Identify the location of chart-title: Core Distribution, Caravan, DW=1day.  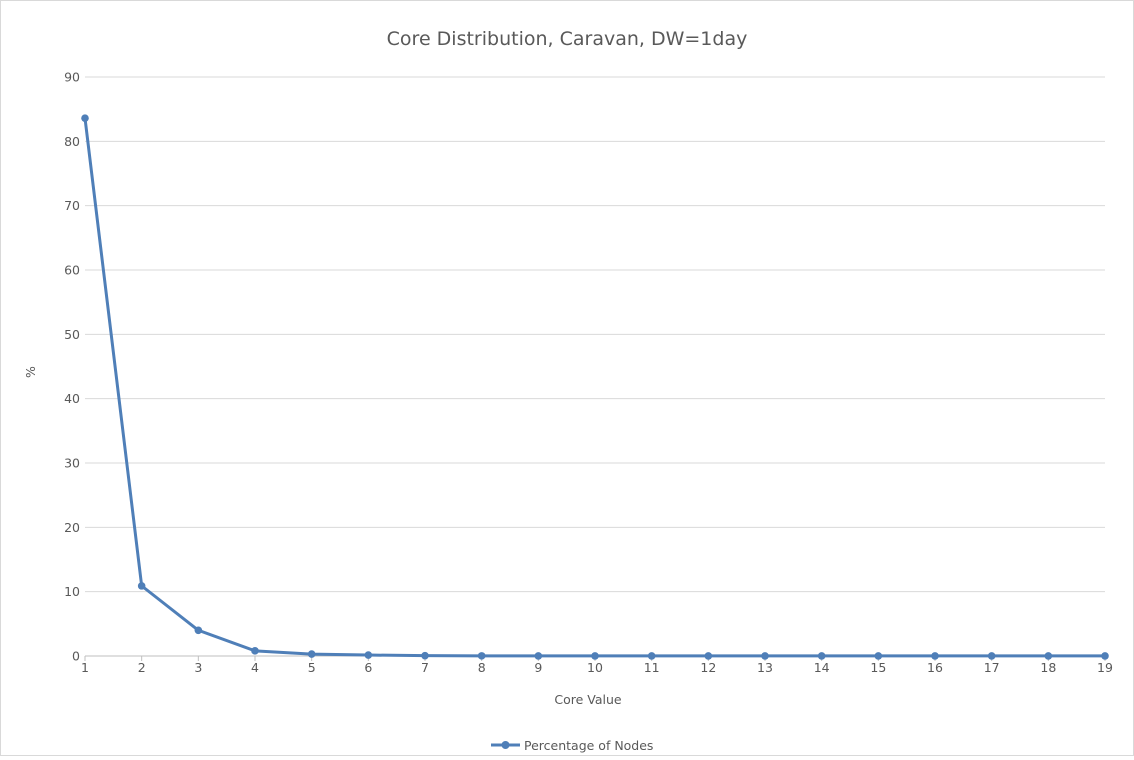
(567, 39).